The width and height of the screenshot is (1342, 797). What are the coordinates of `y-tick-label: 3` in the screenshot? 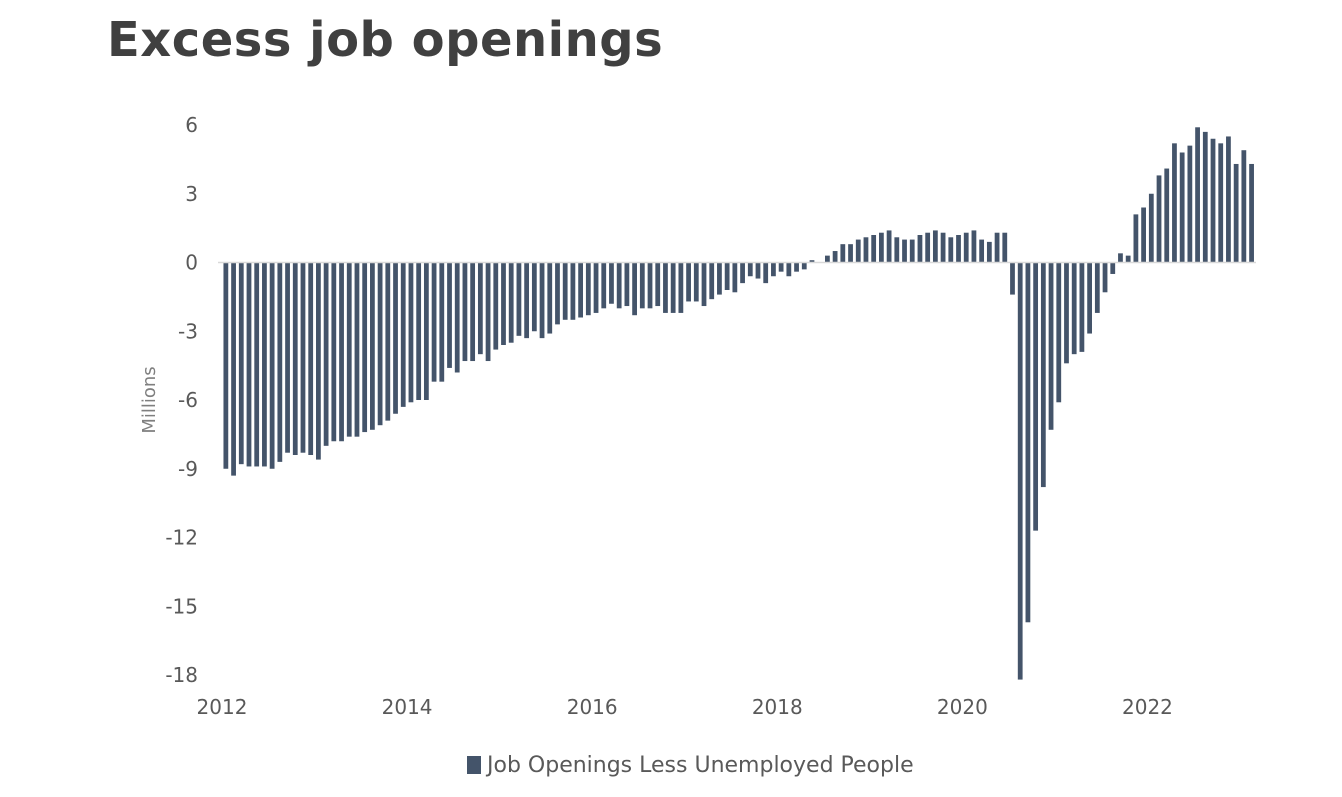 It's located at (191, 194).